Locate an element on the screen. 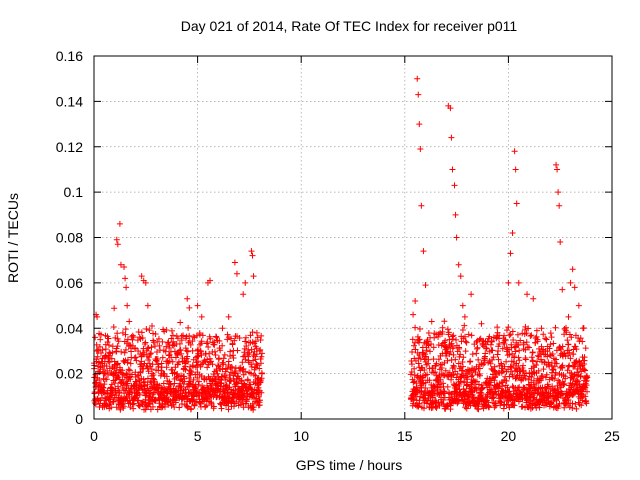 This screenshot has height=480, width=640. y-tick-label: 0.12 is located at coordinates (69, 147).